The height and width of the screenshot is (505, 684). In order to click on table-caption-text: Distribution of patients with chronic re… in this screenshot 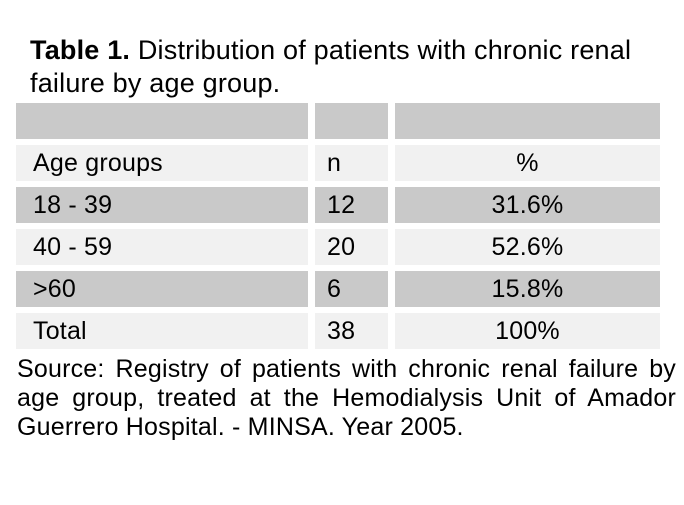, I will do `click(381, 50)`.